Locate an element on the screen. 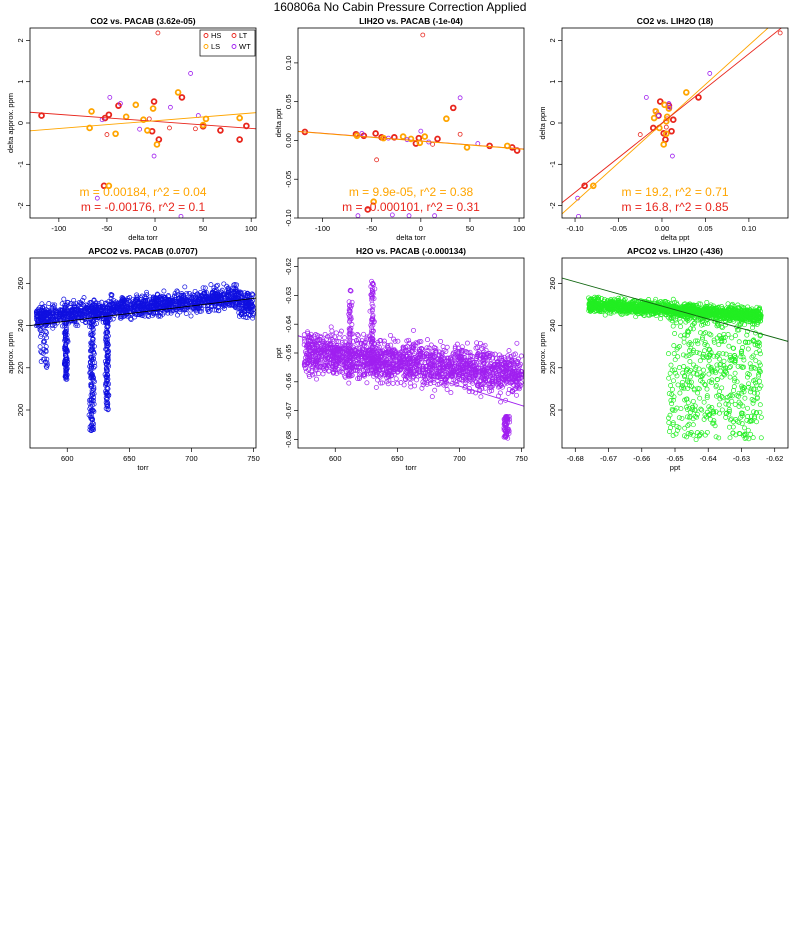 This screenshot has width=800, height=950. y-tick-label: -0.62 is located at coordinates (288, 266).